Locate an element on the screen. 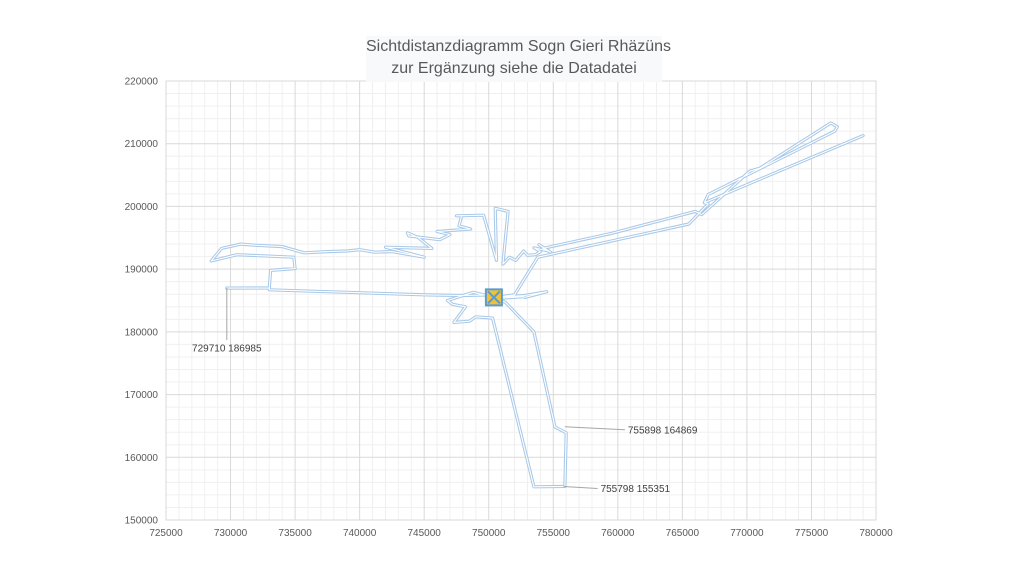 The height and width of the screenshot is (576, 1024). x-tick-label: 725000 is located at coordinates (166, 533).